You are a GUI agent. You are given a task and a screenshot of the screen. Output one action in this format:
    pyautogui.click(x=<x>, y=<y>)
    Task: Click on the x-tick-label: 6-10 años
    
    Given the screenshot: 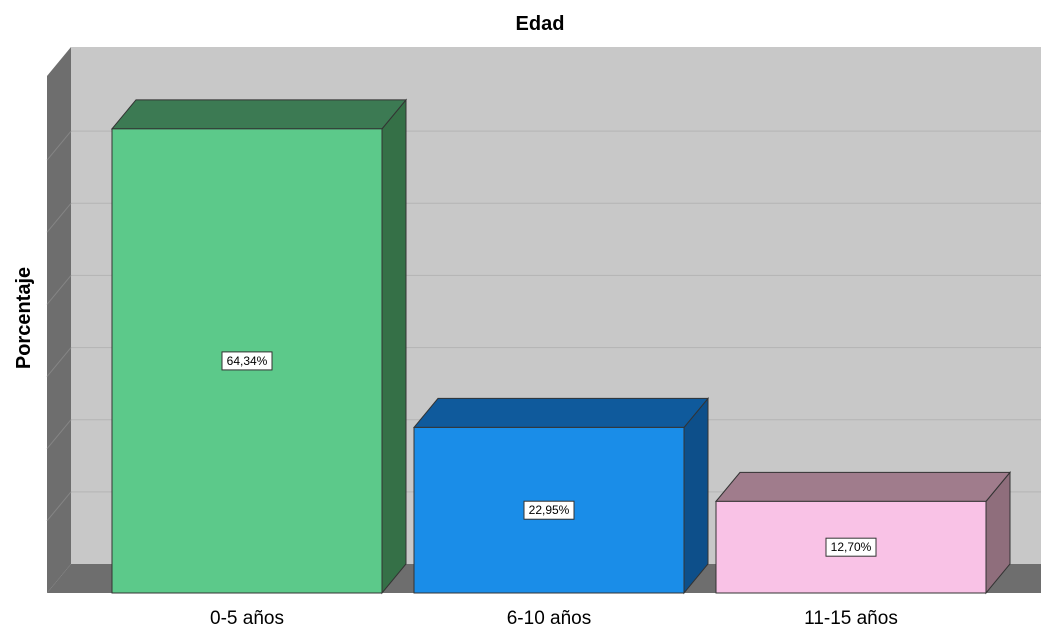 What is the action you would take?
    pyautogui.click(x=549, y=618)
    